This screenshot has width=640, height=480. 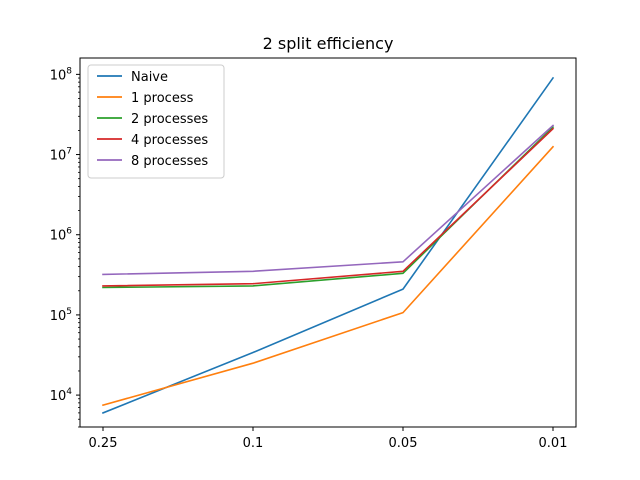 What do you see at coordinates (61, 74) in the screenshot?
I see `y-tick-label: 10⁸` at bounding box center [61, 74].